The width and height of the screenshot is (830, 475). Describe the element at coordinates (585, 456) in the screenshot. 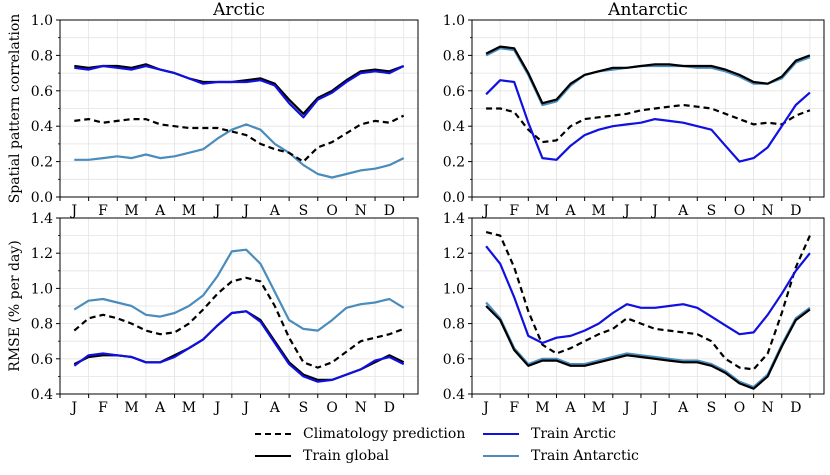

I see `legend-label-train-antarctic: Train Antarctic` at that location.